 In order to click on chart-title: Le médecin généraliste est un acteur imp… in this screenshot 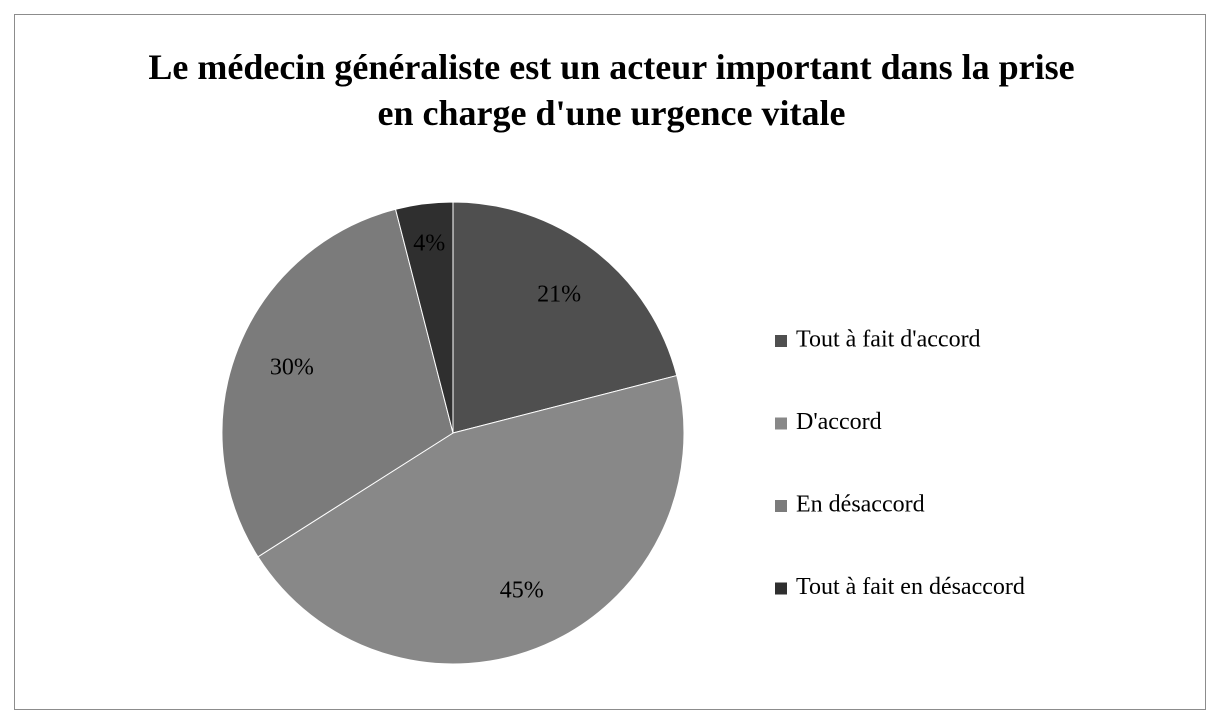, I will do `click(611, 90)`.